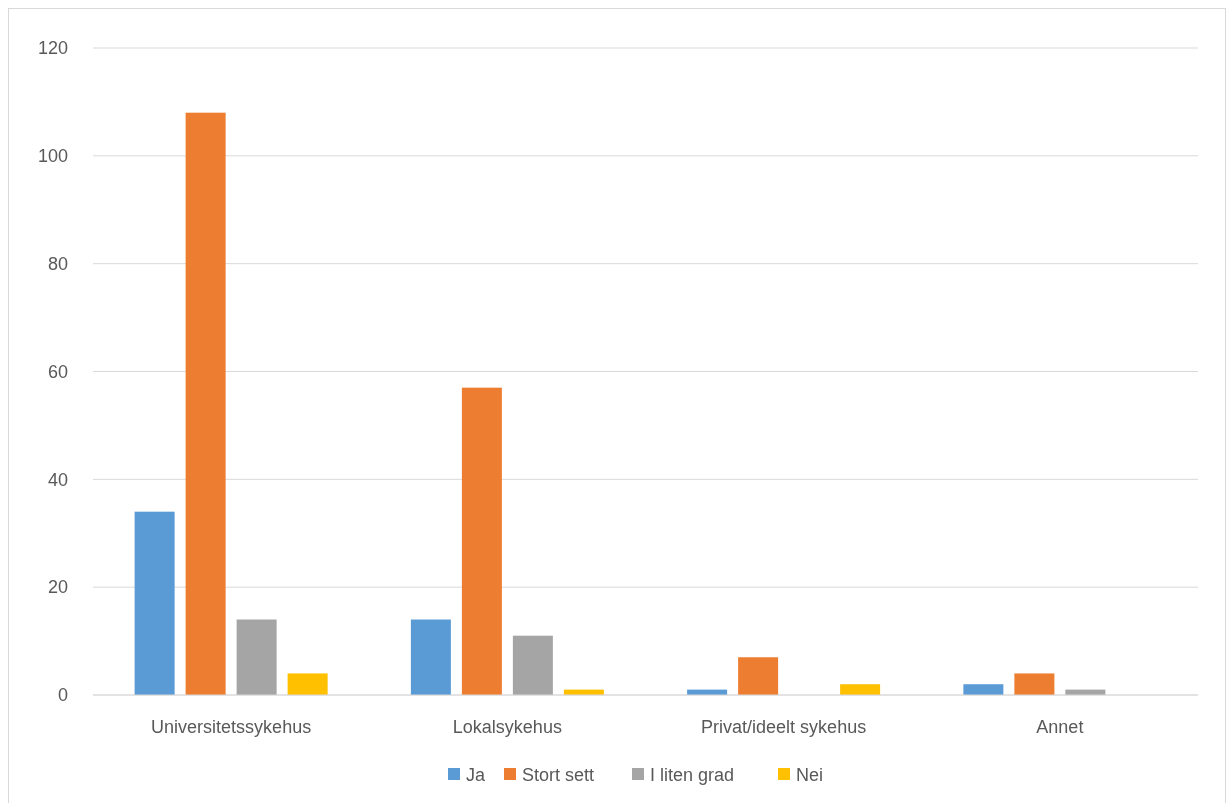 The image size is (1227, 803). I want to click on x-tick-label: Lokalsykehus, so click(507, 727).